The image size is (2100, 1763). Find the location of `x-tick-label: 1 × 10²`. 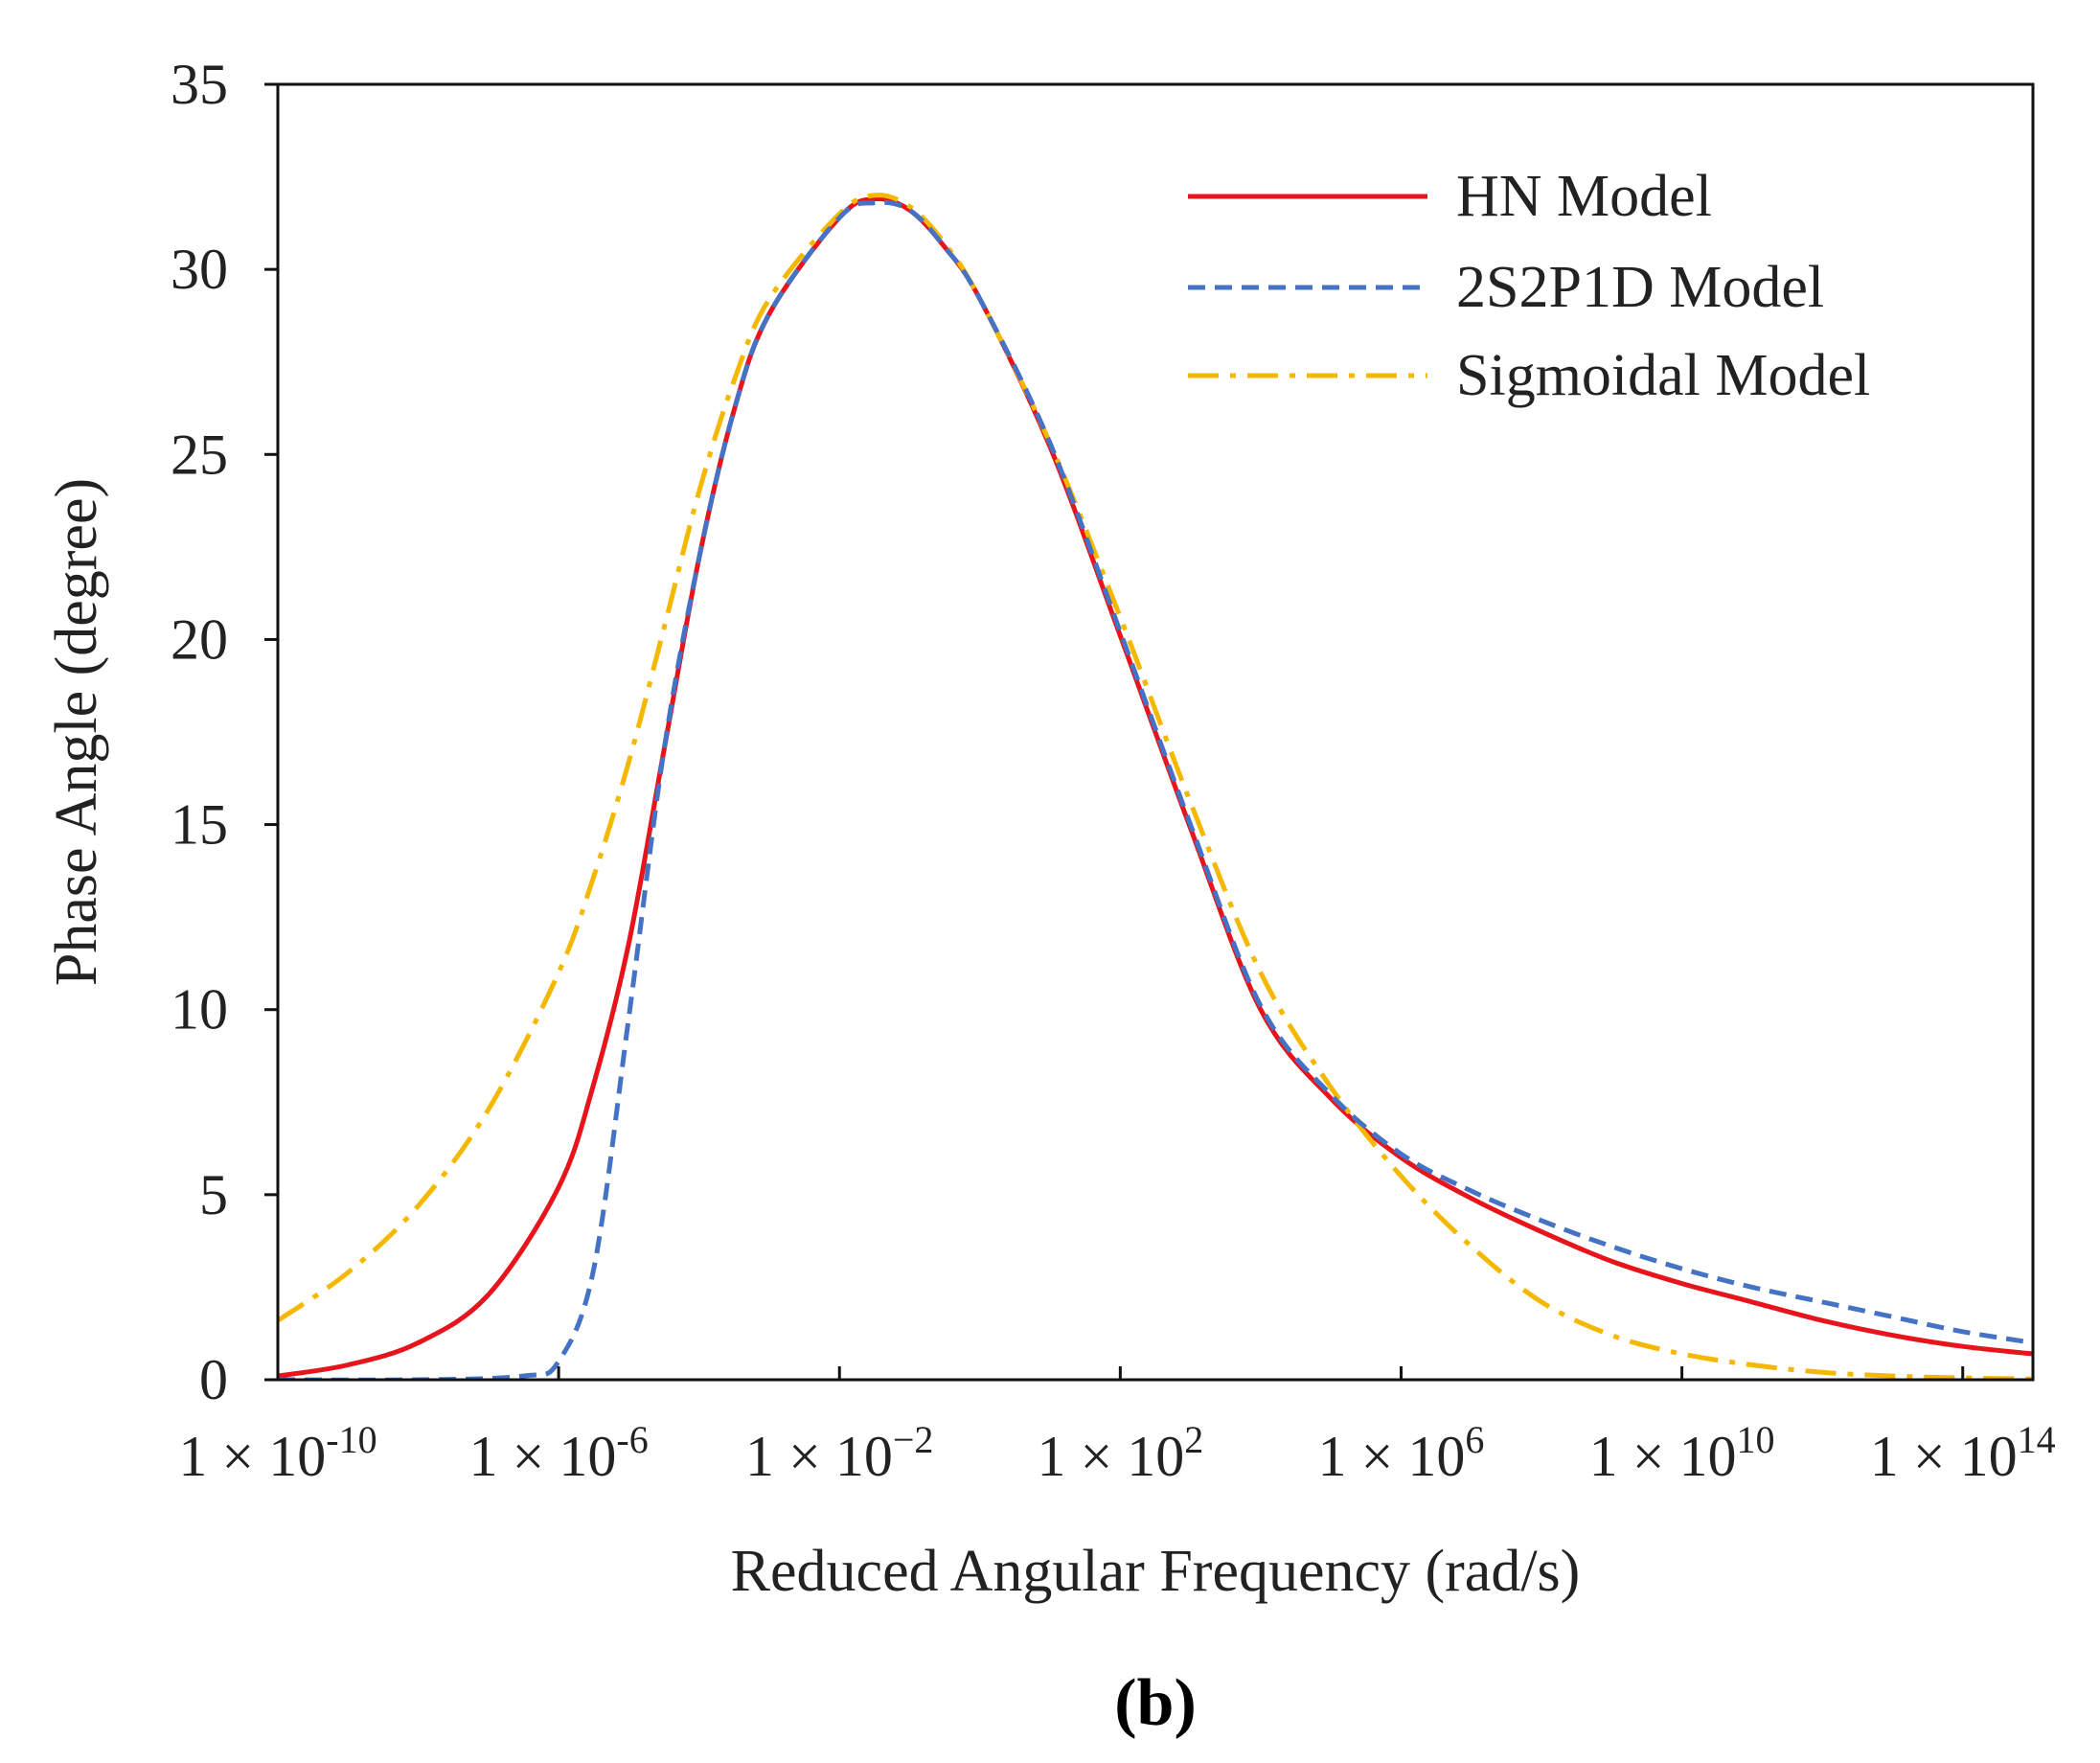

x-tick-label: 1 × 10² is located at coordinates (1120, 1453).